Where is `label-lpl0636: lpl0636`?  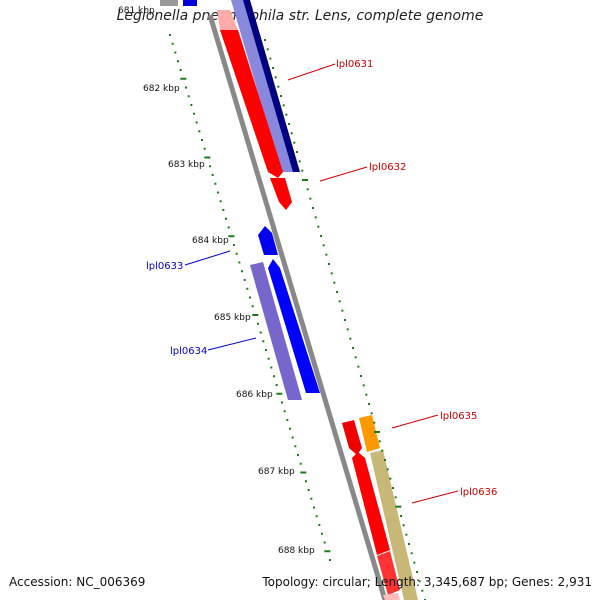 label-lpl0636: lpl0636 is located at coordinates (454, 495).